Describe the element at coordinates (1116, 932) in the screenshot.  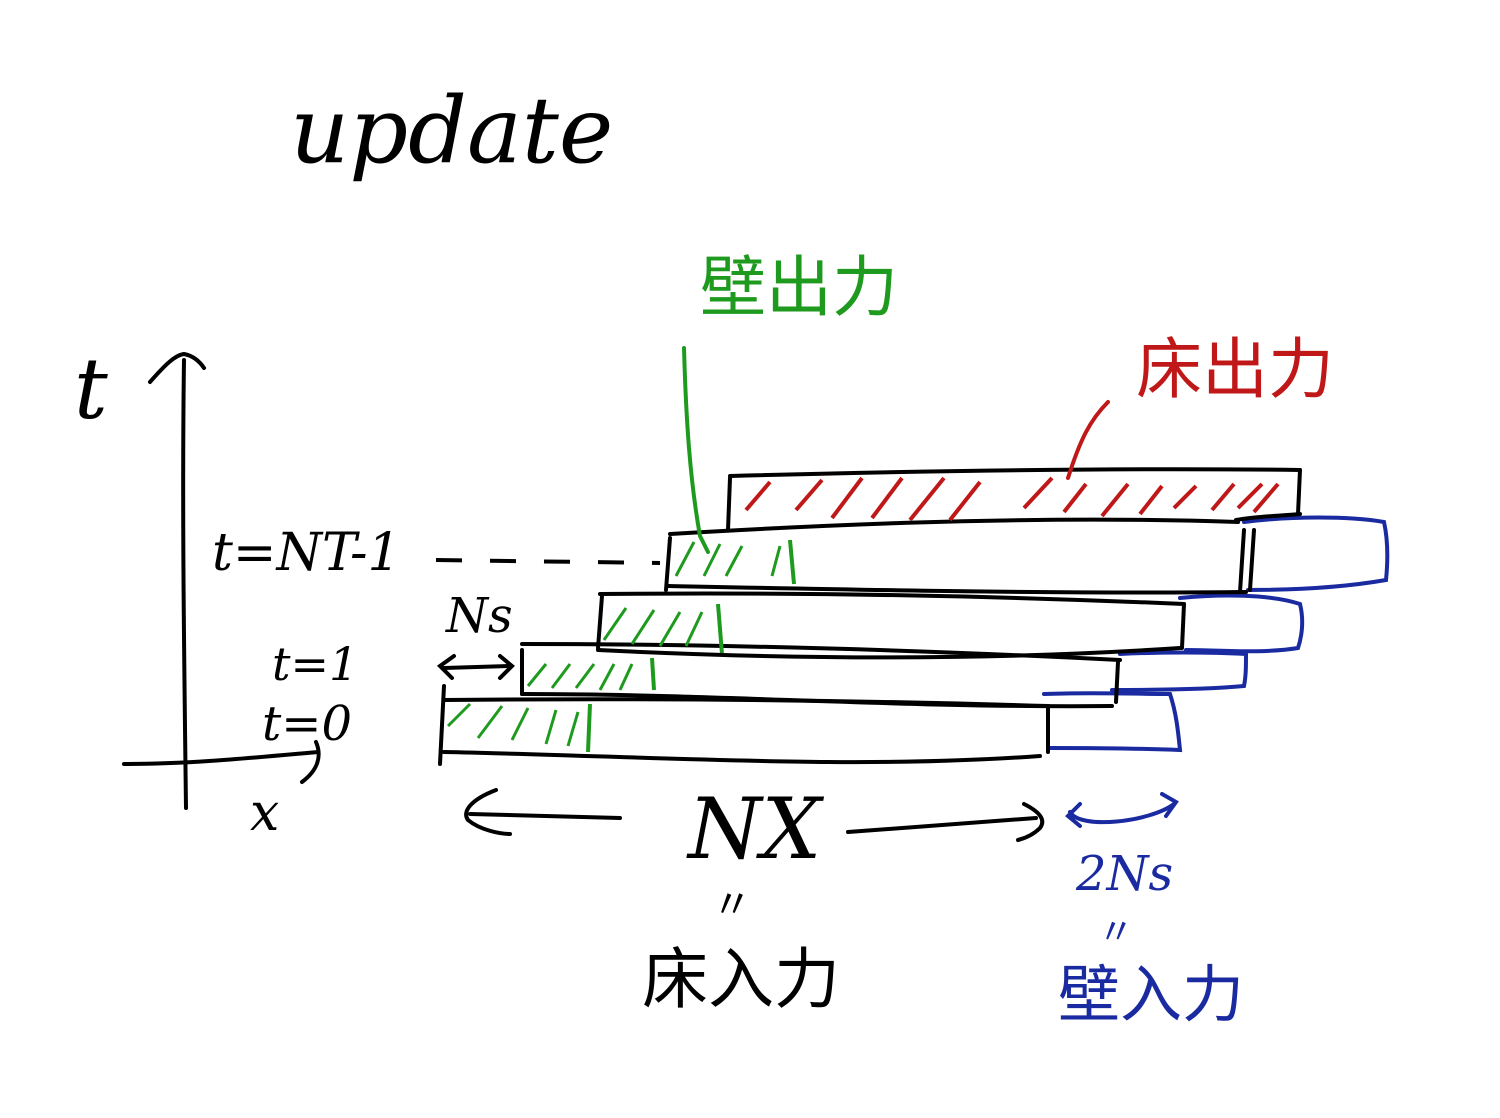
I see `two-ns-equals-mark: 〃` at that location.